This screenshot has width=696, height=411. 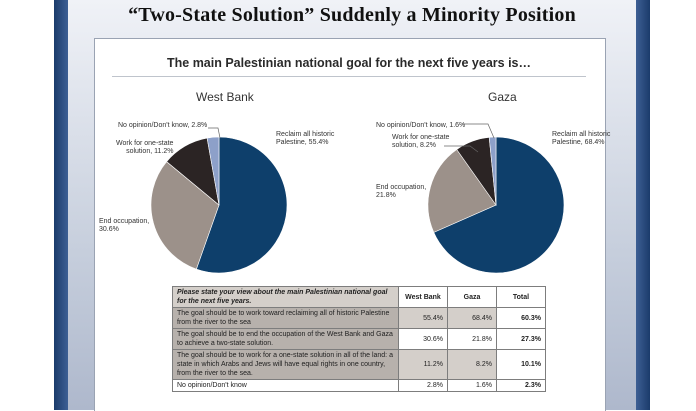 What do you see at coordinates (401, 192) in the screenshot?
I see `pie-label-gz-end: End occupation, 21.8%` at bounding box center [401, 192].